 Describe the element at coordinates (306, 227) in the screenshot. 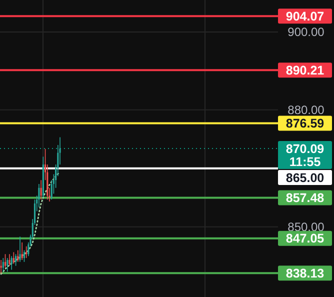

I see `y-tick-label: 850.00` at that location.